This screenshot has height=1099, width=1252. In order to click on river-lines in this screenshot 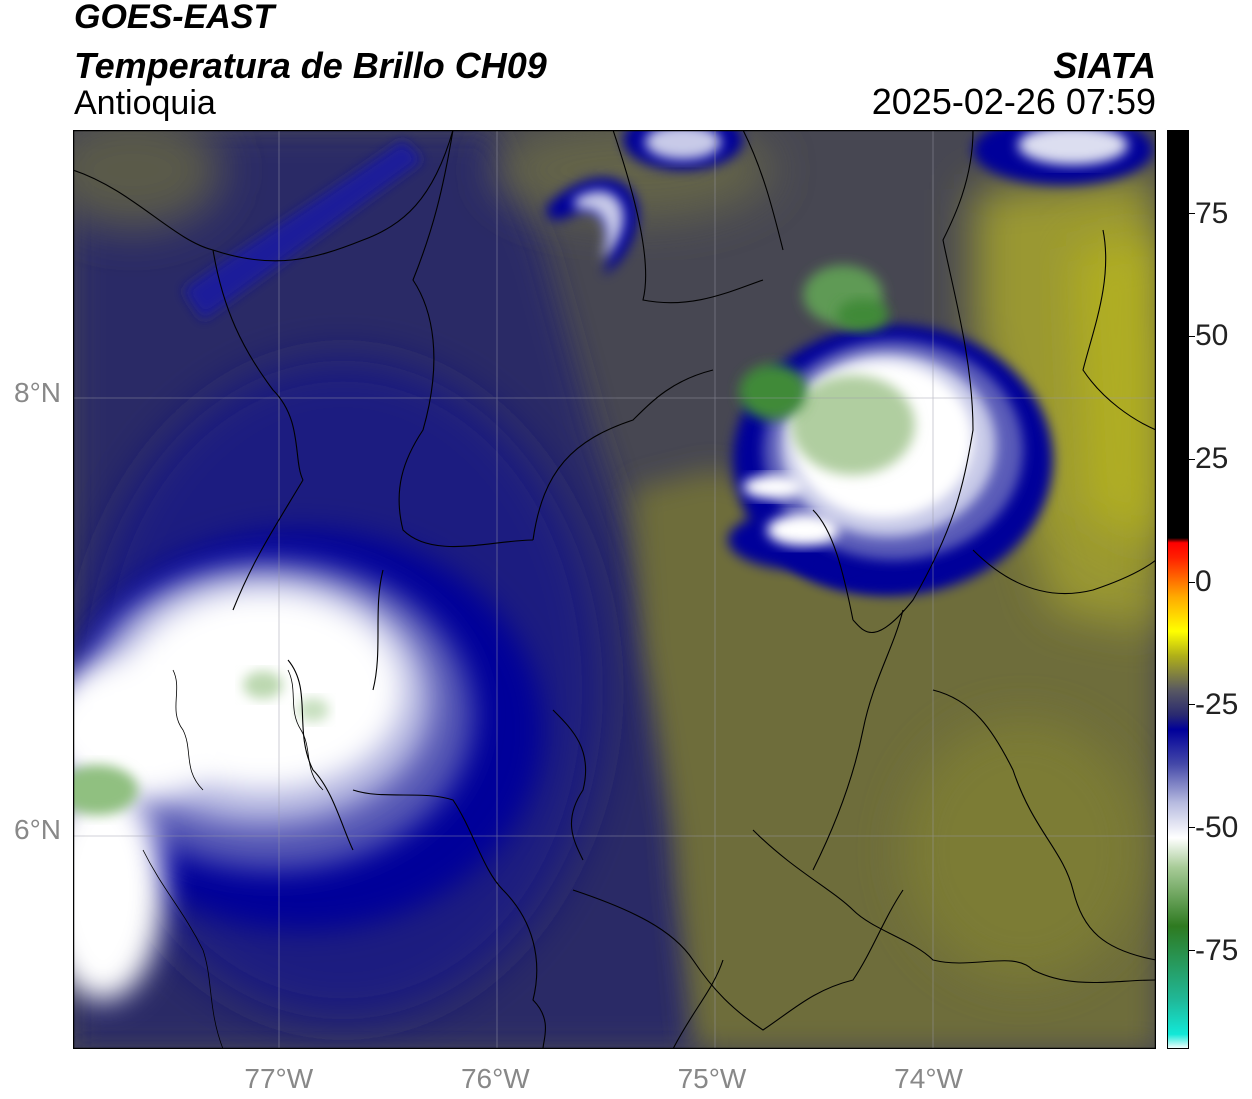, I will do `click(233, 859)`.